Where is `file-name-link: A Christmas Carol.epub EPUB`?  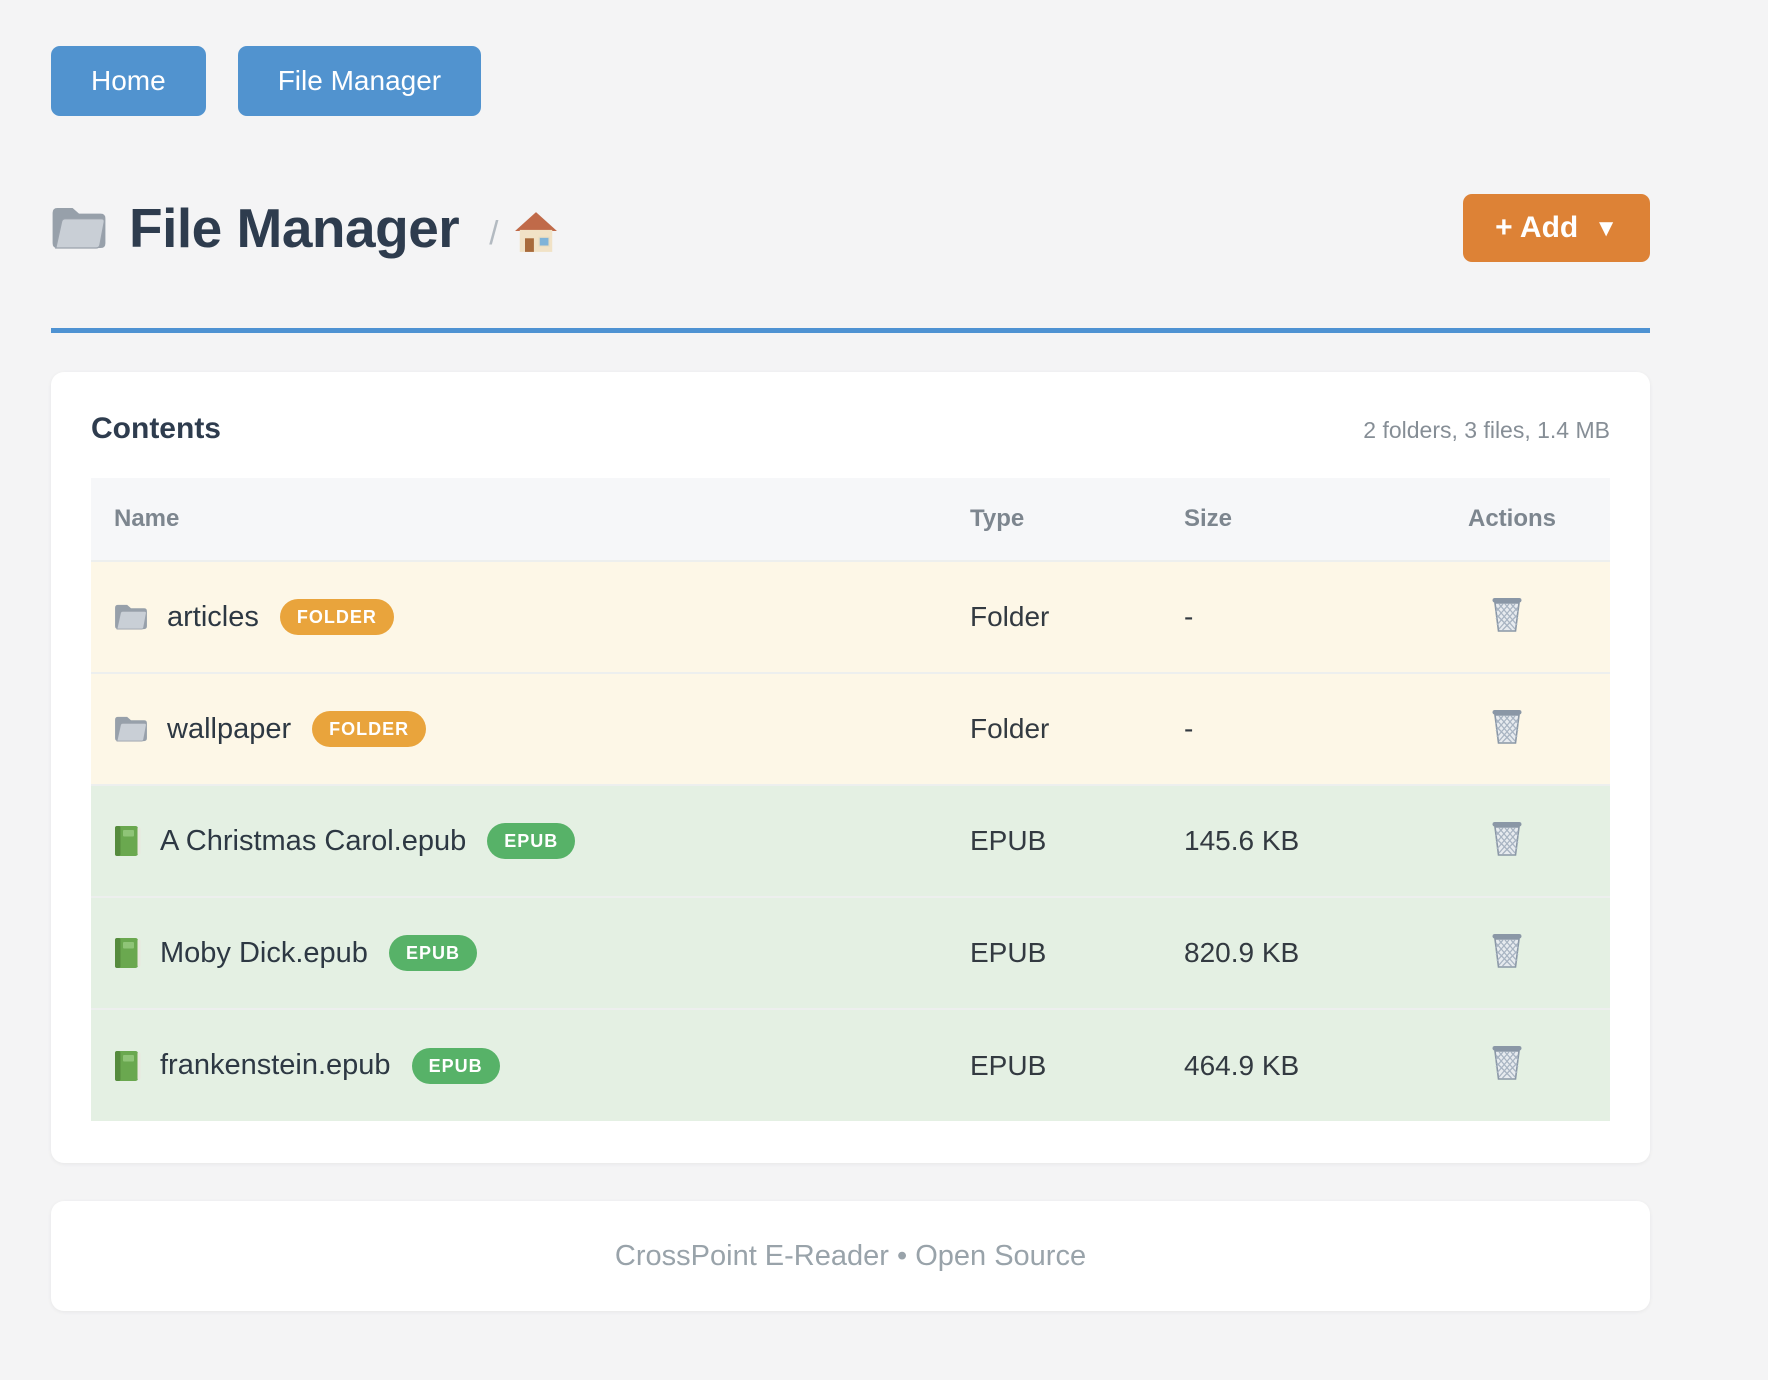
file-name-link: A Christmas Carol.epub EPUB is located at coordinates (530, 841).